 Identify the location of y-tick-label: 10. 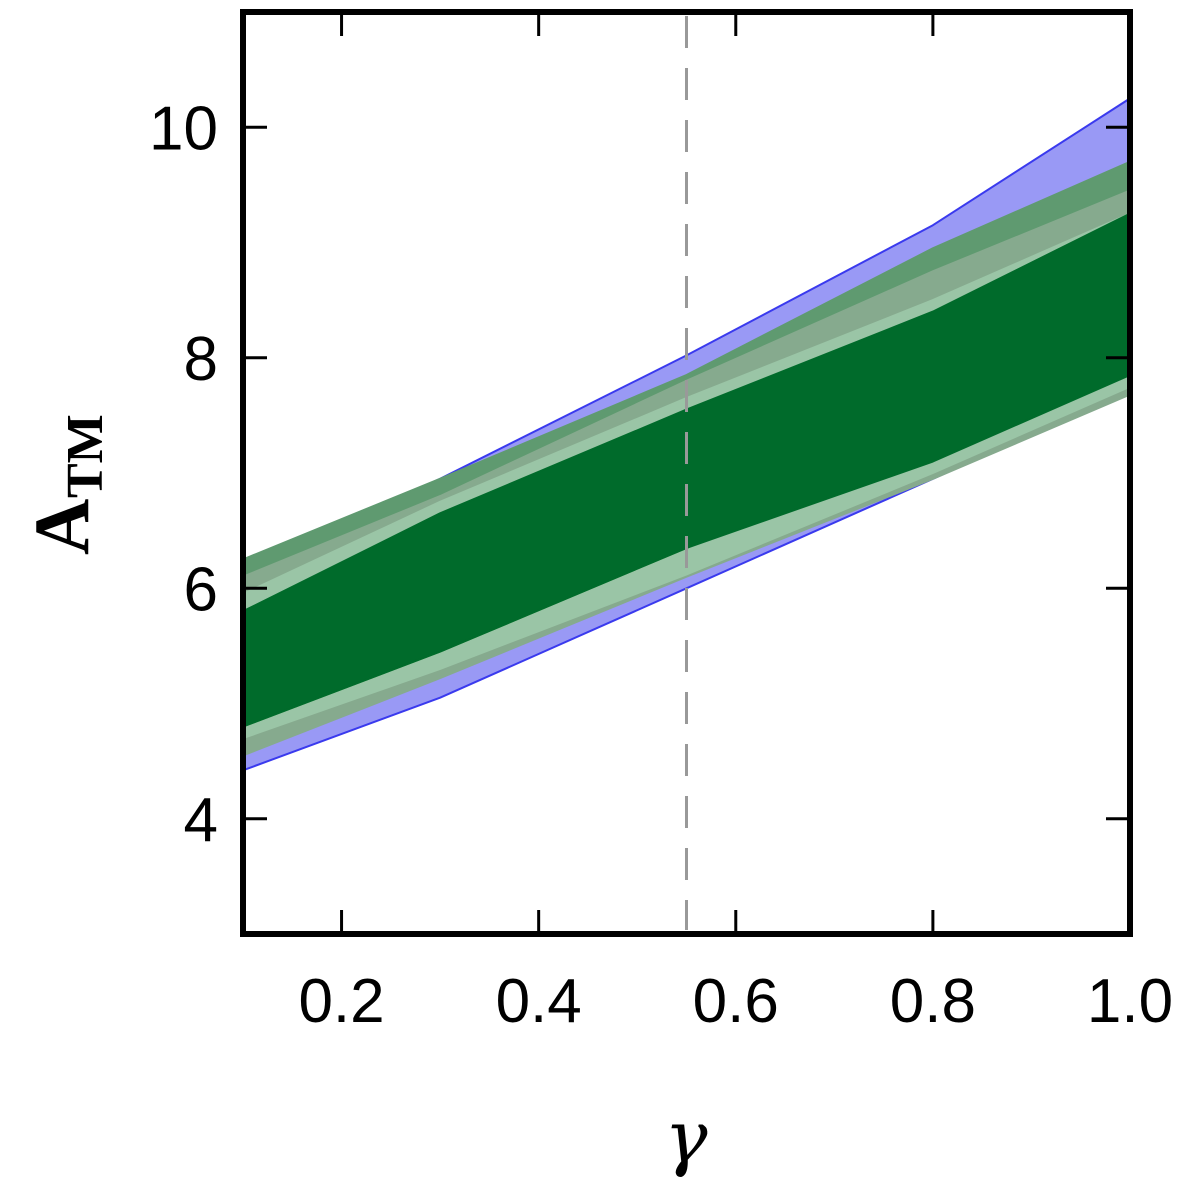
(183, 128).